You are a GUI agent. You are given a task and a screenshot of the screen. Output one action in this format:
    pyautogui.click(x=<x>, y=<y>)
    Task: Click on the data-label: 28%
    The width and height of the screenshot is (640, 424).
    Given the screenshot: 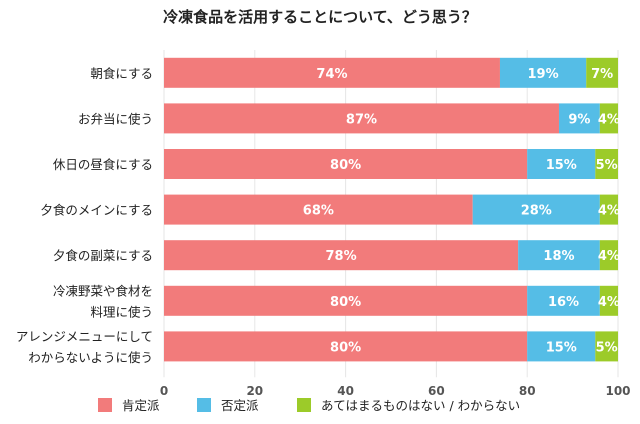 What is the action you would take?
    pyautogui.click(x=536, y=211)
    